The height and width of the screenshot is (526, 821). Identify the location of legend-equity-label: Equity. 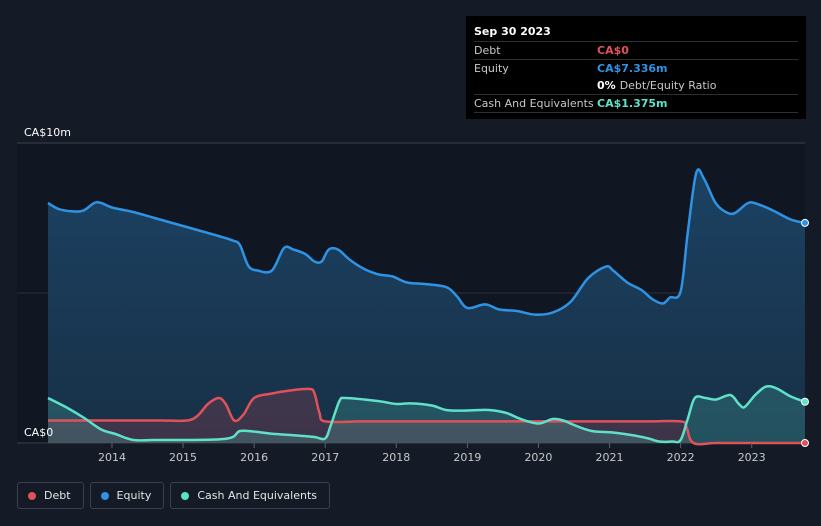
(134, 495).